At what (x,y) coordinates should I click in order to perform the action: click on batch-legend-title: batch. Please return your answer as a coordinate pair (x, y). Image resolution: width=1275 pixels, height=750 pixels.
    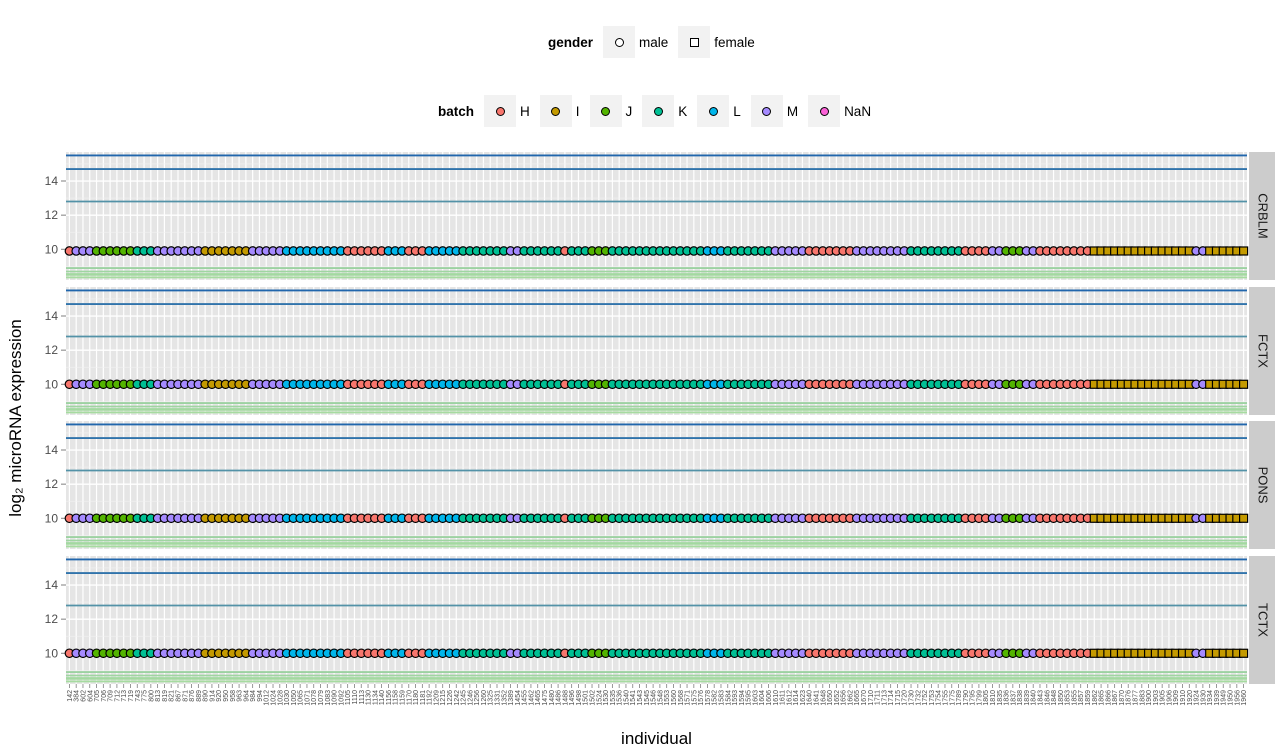
    Looking at the image, I should click on (456, 111).